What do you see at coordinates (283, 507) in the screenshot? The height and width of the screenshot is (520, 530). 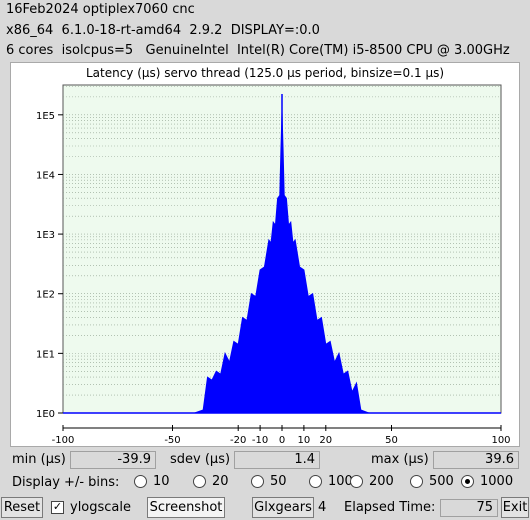 I see `glxgears-button: Glxgears` at bounding box center [283, 507].